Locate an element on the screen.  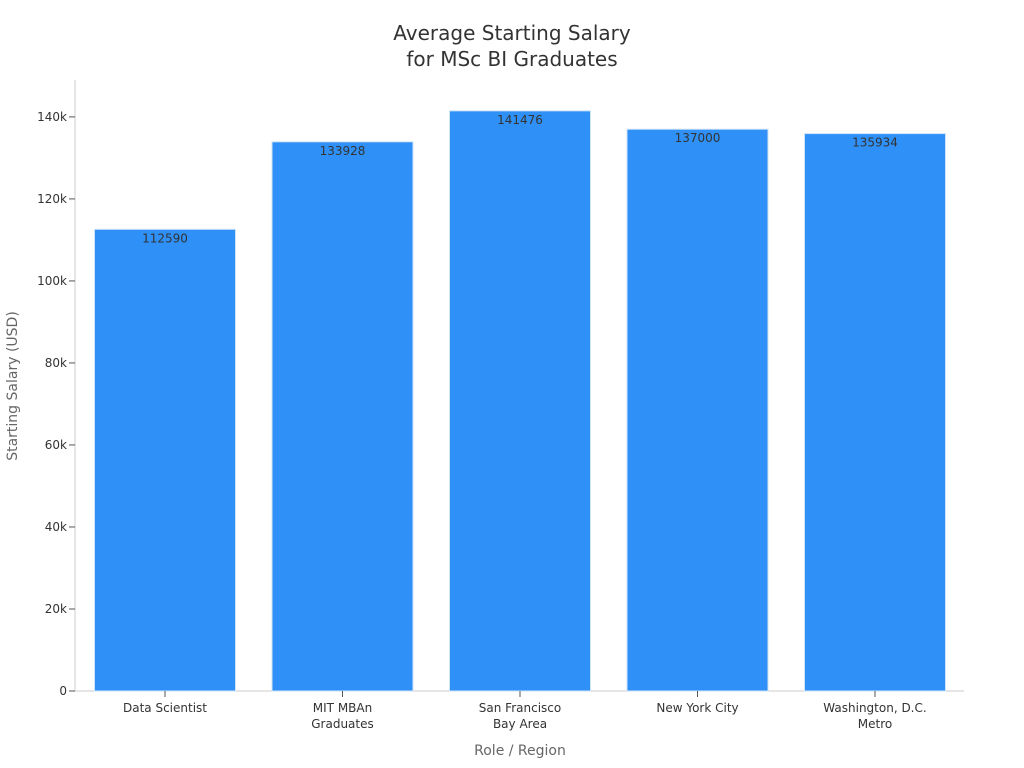
chart-title-line-1: Average Starting Salary is located at coordinates (512, 33).